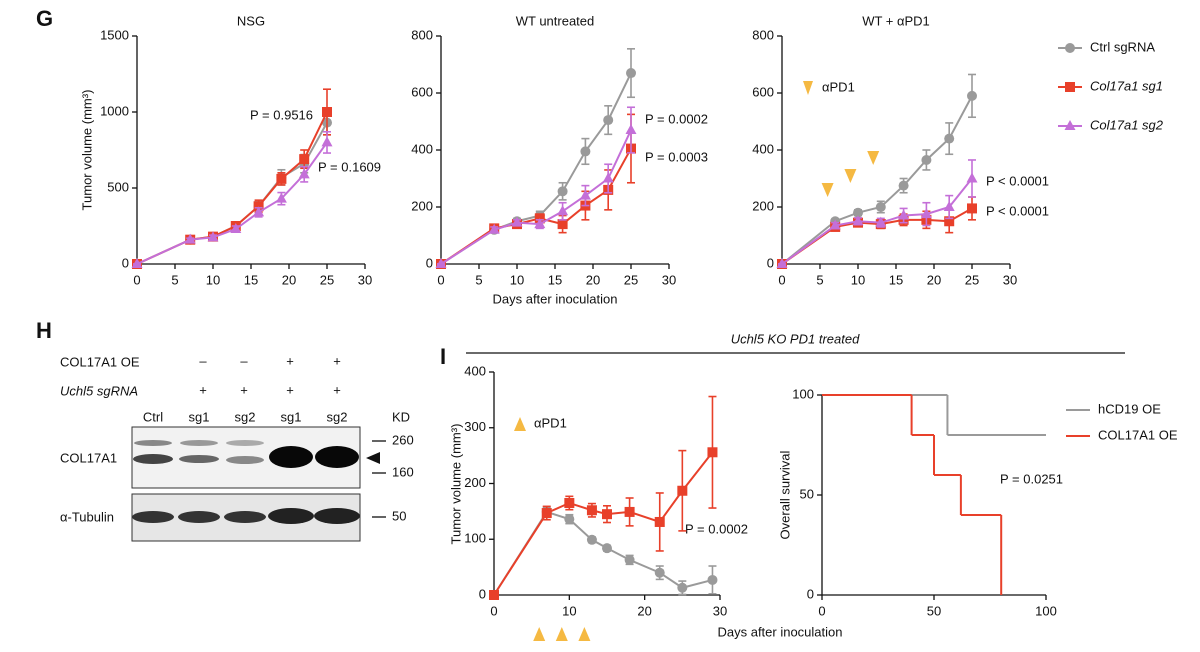 This screenshot has height=652, width=1200. Describe the element at coordinates (349, 166) in the screenshot. I see `annotation: P = 0.1609` at that location.